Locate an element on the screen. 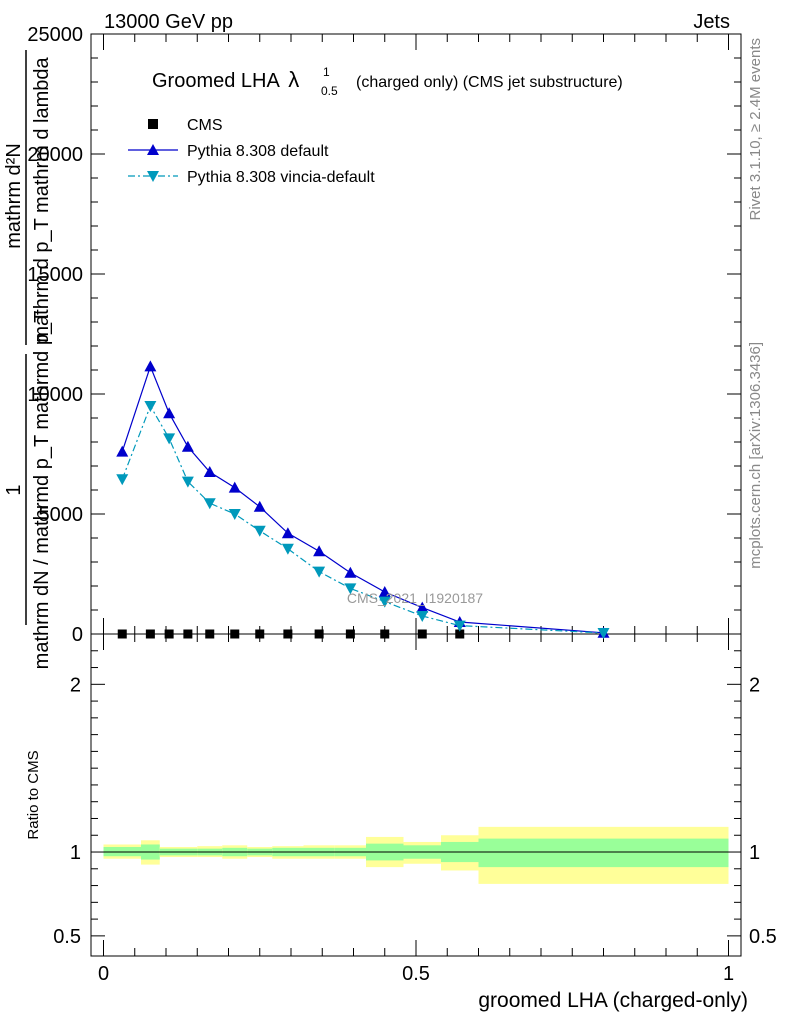  ratio-ytick-label-0: 0.5 is located at coordinates (67, 937).